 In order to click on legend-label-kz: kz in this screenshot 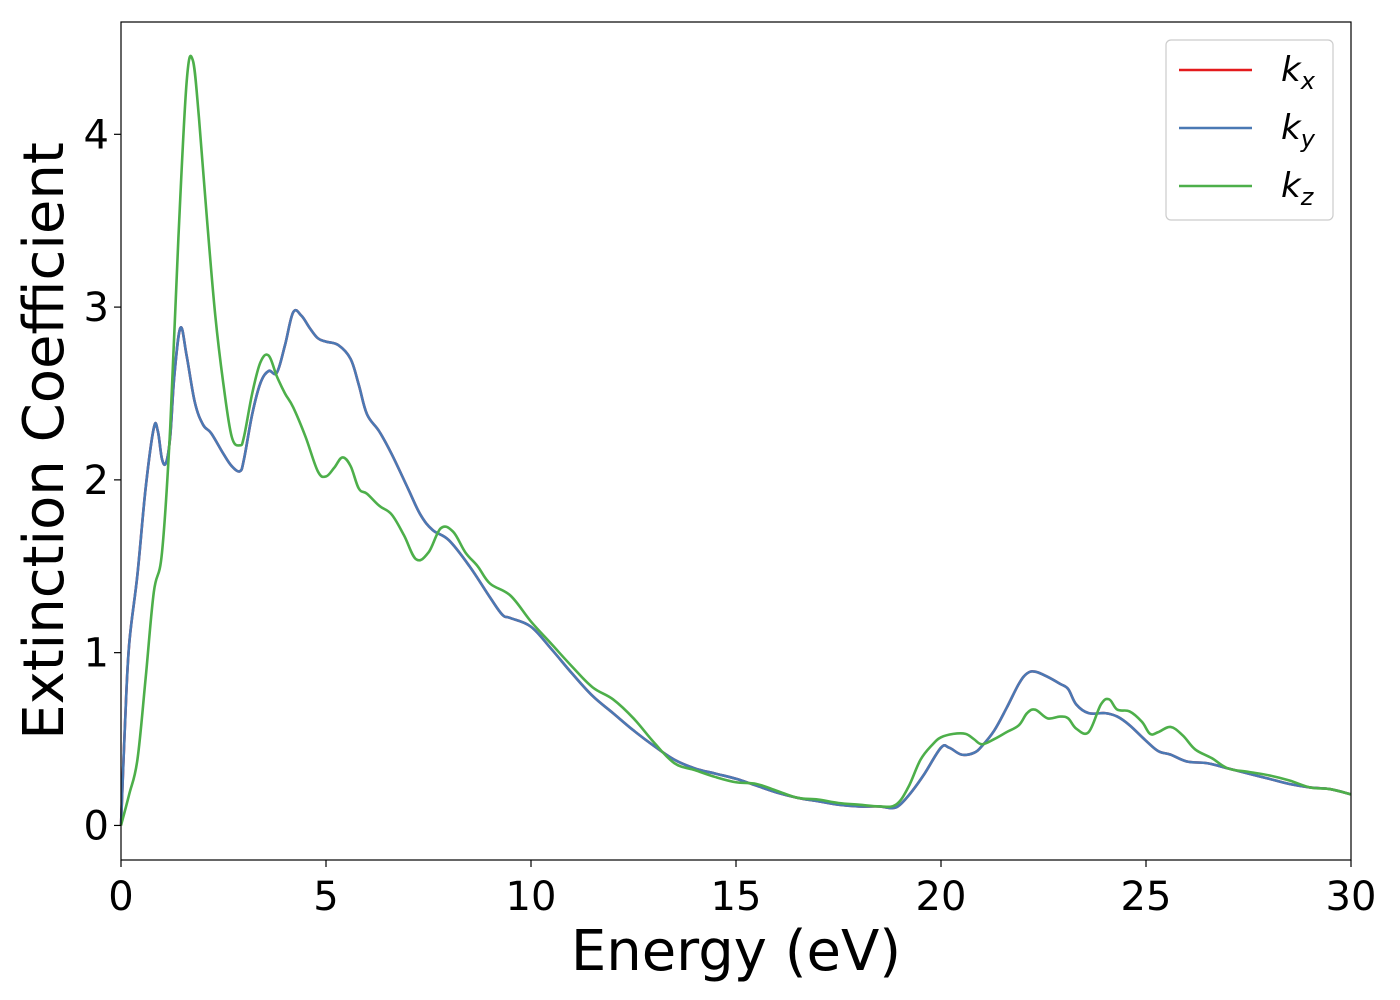, I will do `click(1298, 188)`.